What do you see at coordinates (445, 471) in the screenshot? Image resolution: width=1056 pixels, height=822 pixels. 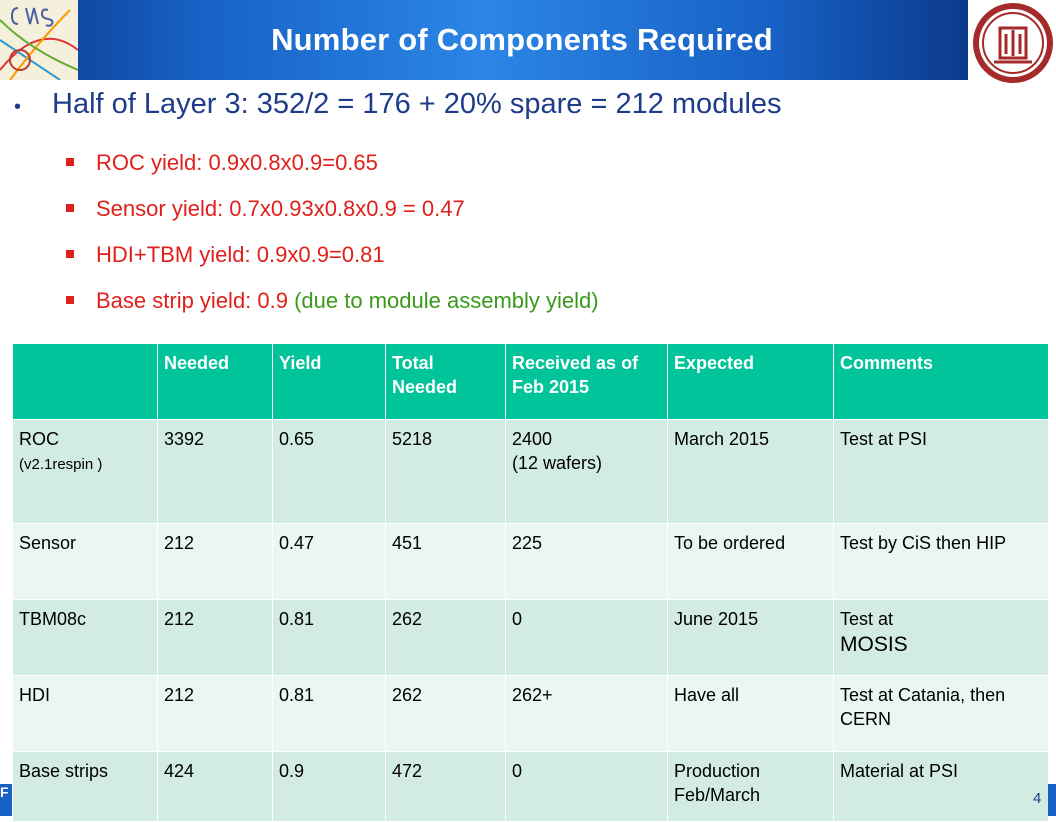 I see `table-cell: 5218` at bounding box center [445, 471].